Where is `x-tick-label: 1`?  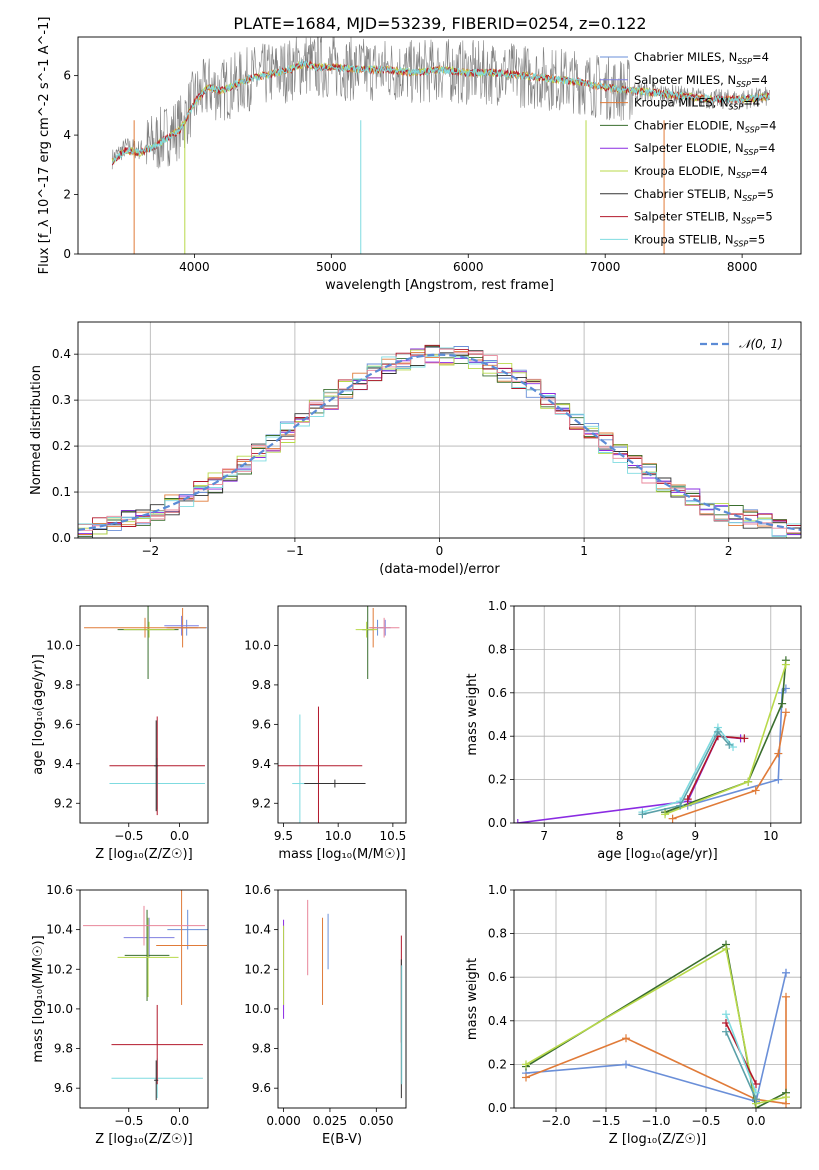
x-tick-label: 1 is located at coordinates (584, 551).